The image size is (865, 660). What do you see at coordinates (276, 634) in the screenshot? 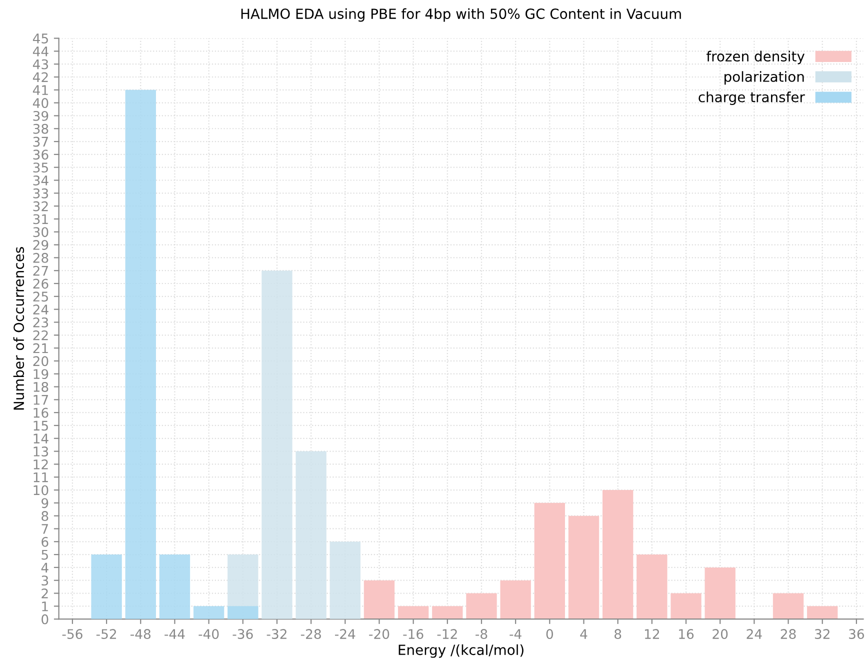
I see `x-tick-label: -32` at bounding box center [276, 634].